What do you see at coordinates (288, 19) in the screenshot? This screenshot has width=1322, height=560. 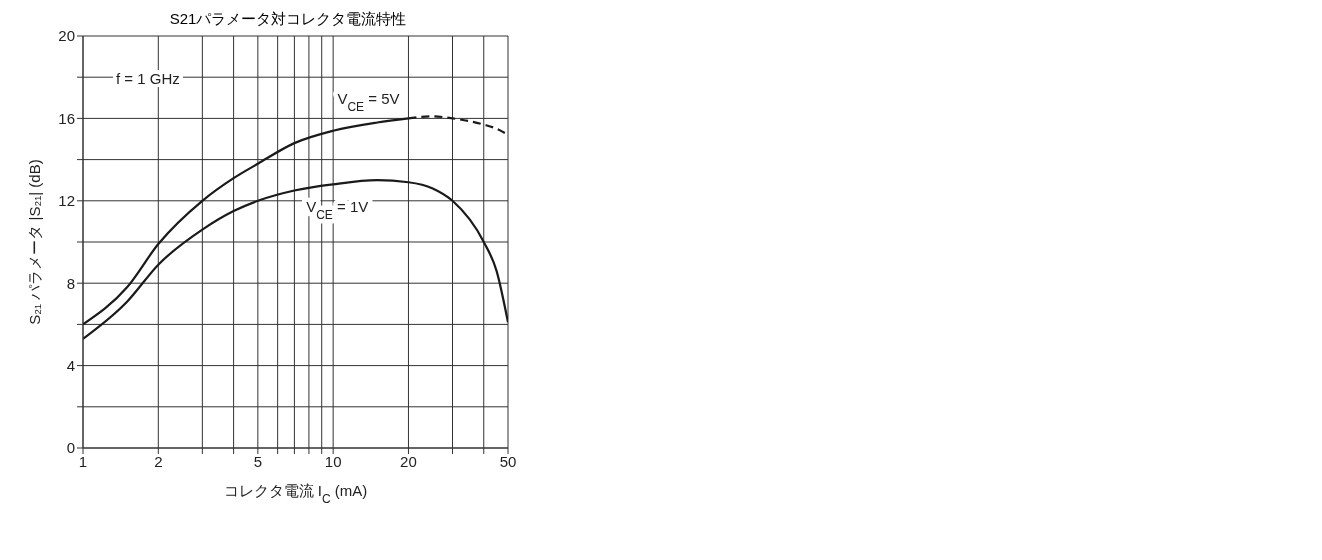 I see `chart-title: S21パラメータ対コレクタ電流特性` at bounding box center [288, 19].